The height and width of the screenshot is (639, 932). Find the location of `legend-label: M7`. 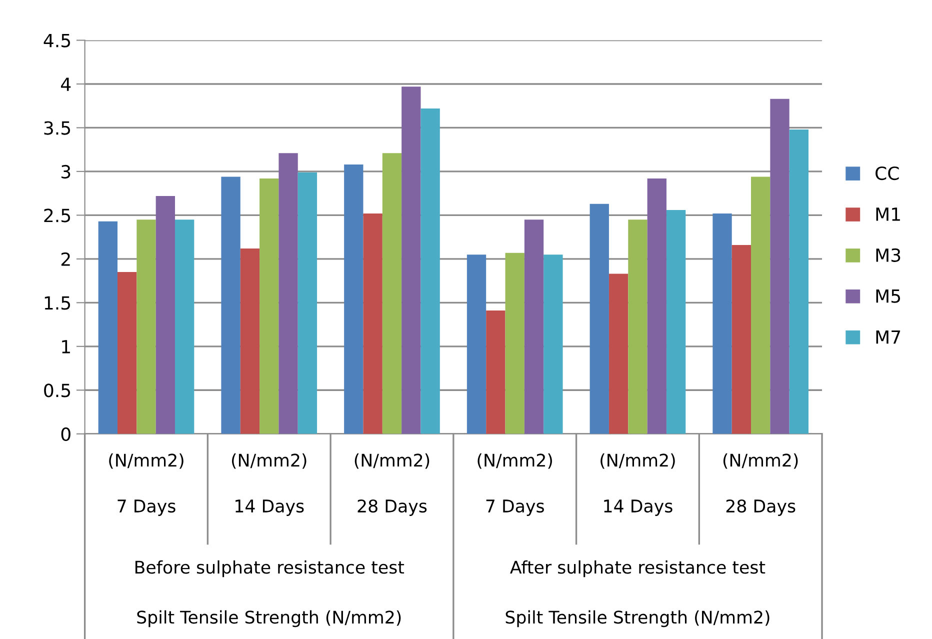

legend-label: M7 is located at coordinates (888, 337).